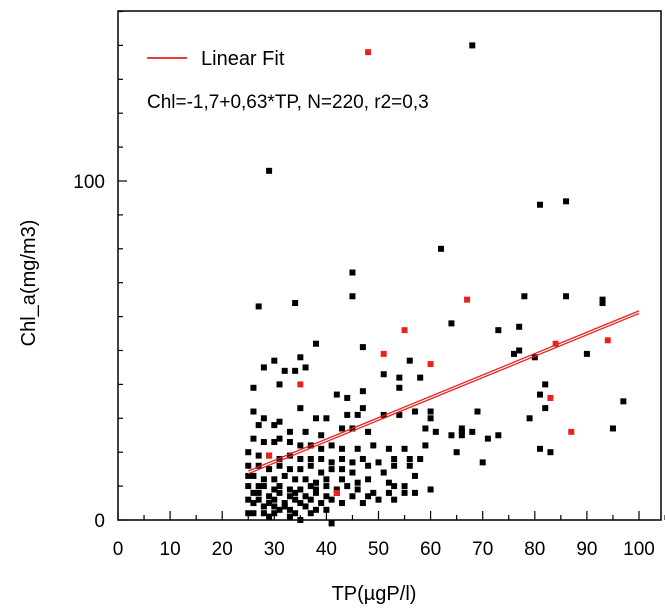 This screenshot has width=665, height=608. I want to click on x-tick-label: 40, so click(326, 549).